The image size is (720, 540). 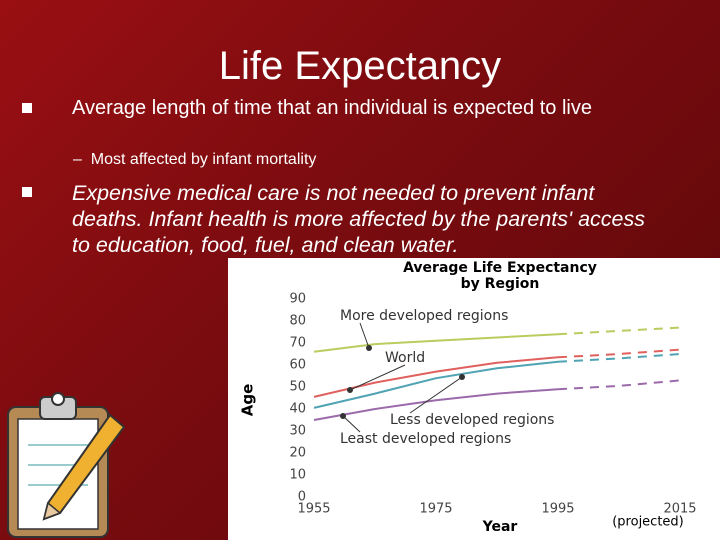 I want to click on y-tick-label: 20, so click(x=297, y=453).